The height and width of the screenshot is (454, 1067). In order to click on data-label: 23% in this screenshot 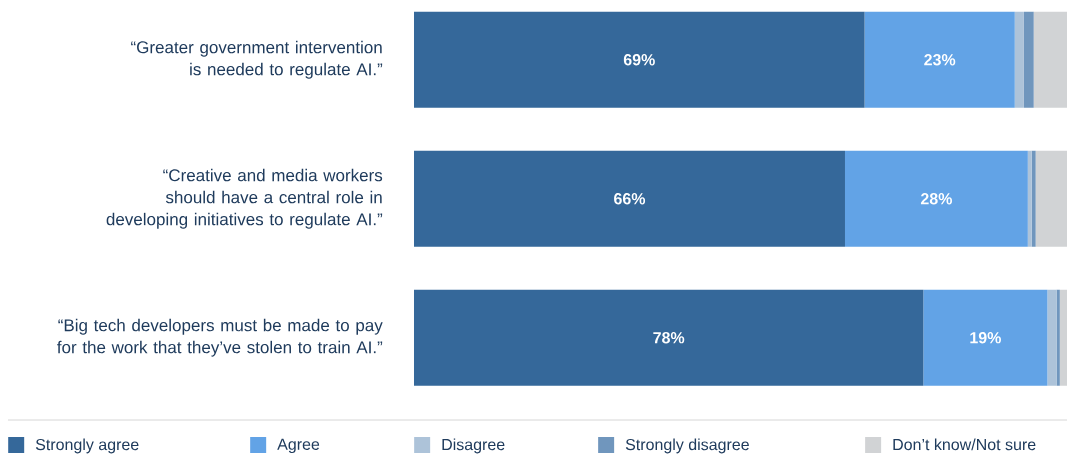, I will do `click(940, 60)`.